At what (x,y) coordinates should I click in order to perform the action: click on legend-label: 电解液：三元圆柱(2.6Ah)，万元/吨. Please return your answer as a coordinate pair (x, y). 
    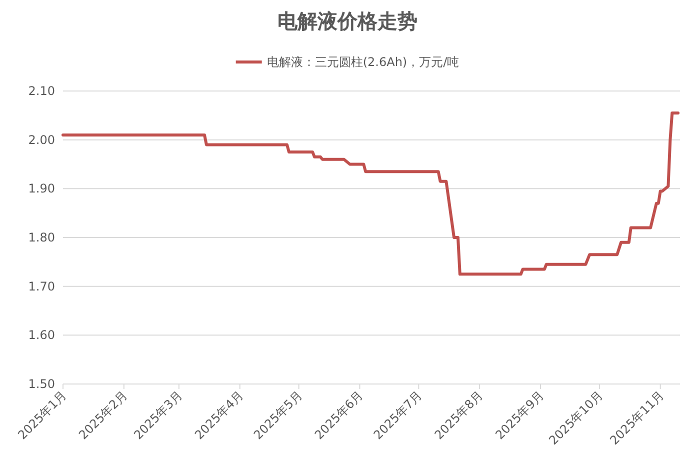
    Looking at the image, I should click on (363, 62).